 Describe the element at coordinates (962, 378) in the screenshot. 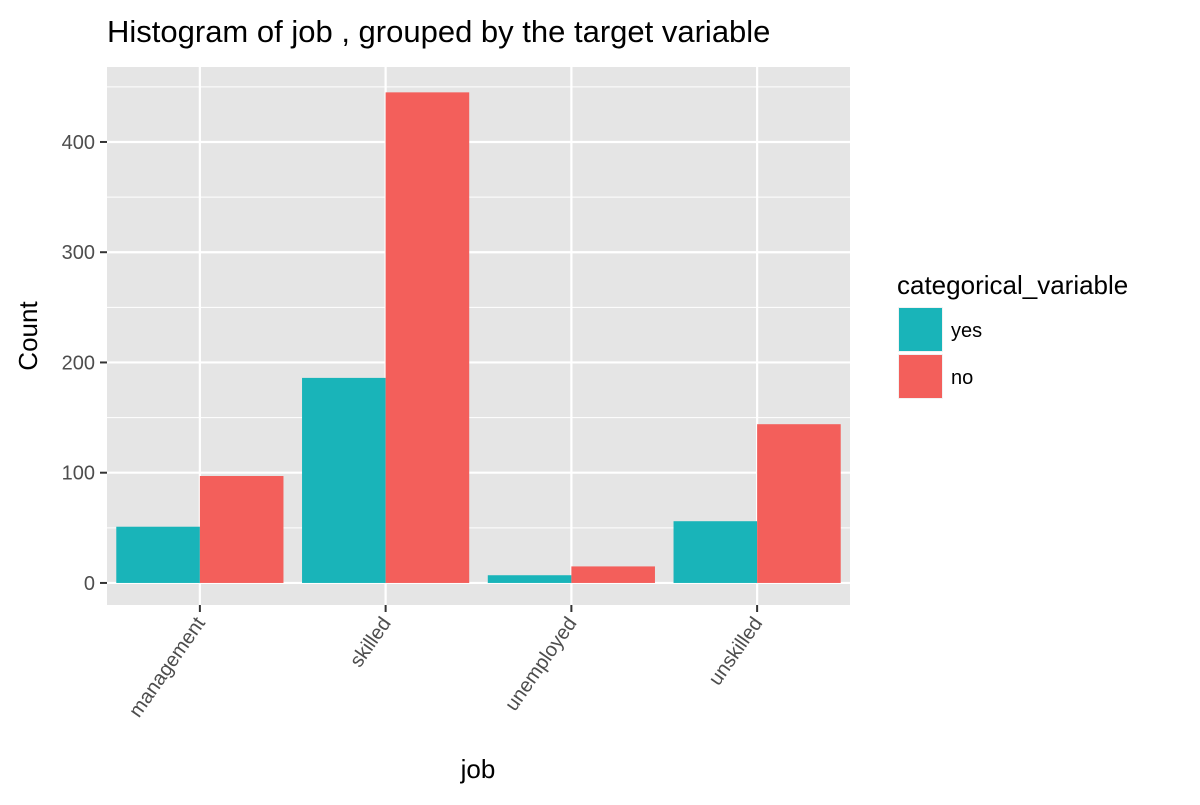

I see `legend-label-no: no` at that location.